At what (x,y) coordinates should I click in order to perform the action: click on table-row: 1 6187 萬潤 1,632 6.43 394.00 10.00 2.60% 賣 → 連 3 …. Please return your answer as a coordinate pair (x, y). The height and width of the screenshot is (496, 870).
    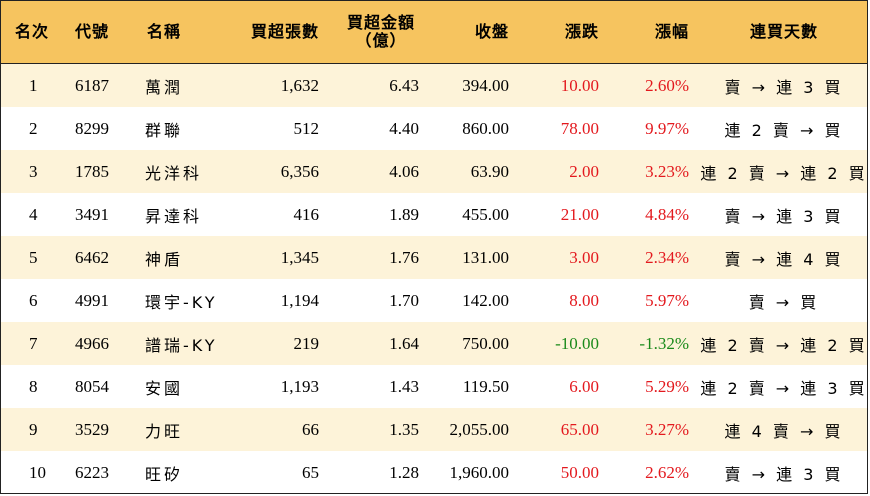
    Looking at the image, I should click on (434, 85).